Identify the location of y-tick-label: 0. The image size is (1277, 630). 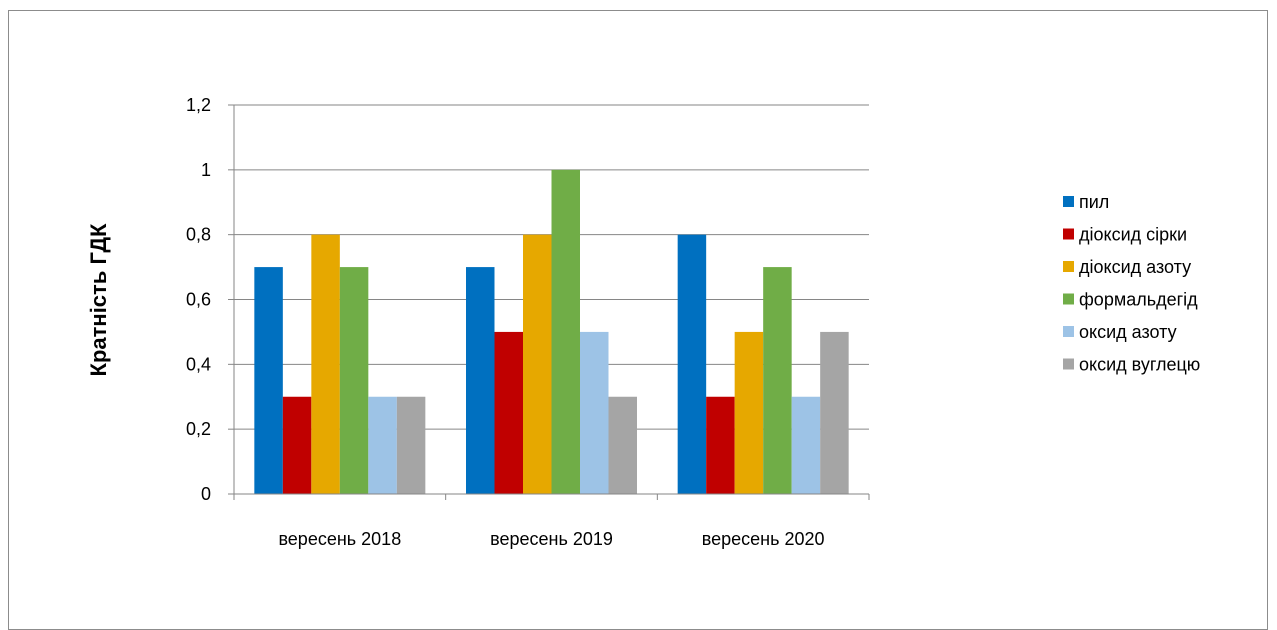
(206, 494).